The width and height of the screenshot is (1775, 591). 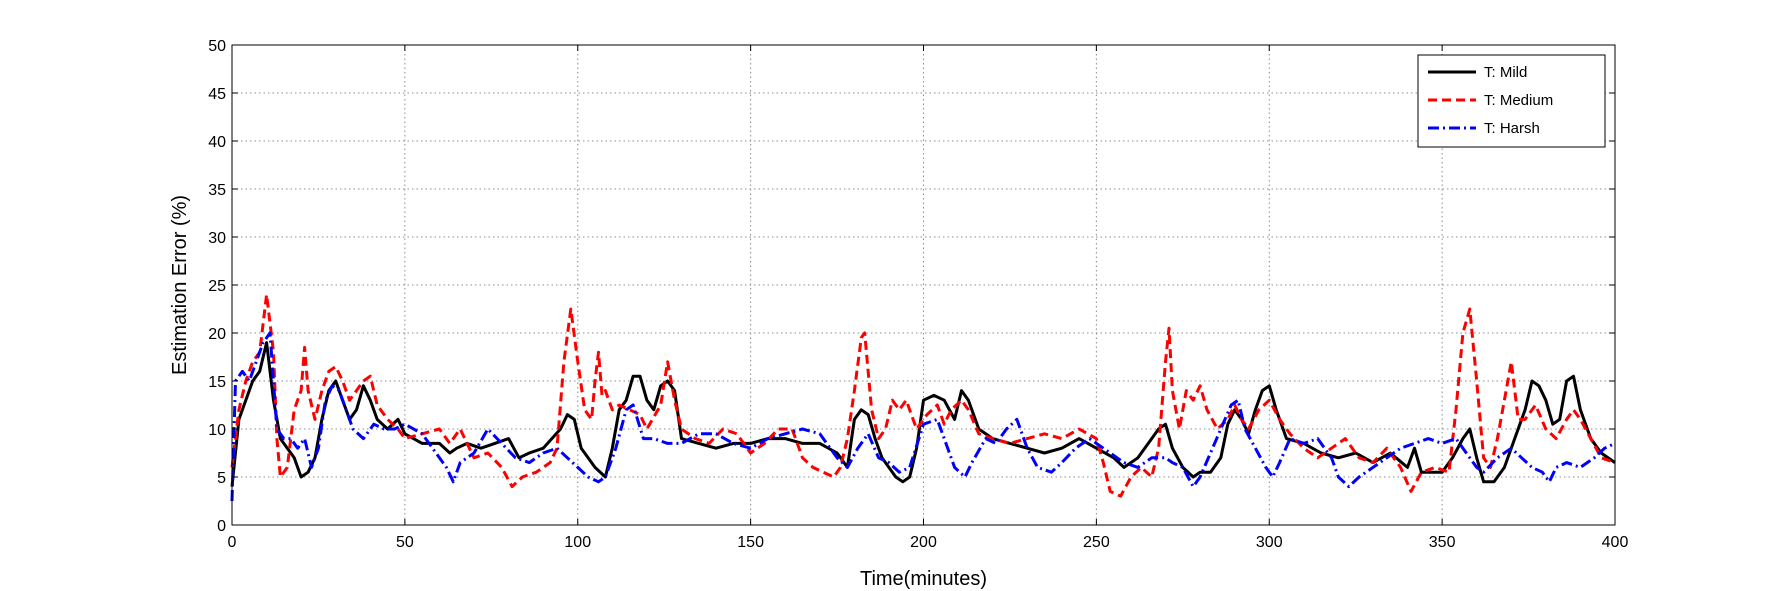 I want to click on y-tick-label: 15, so click(x=217, y=382).